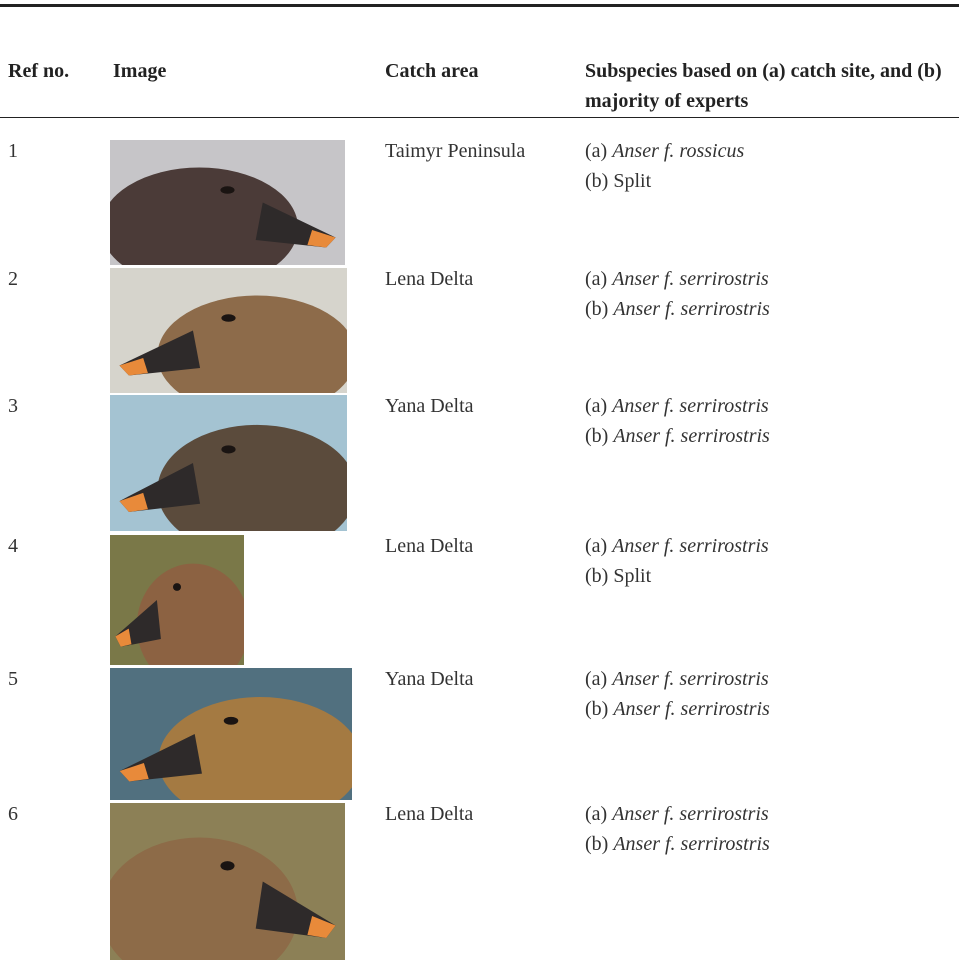  What do you see at coordinates (455, 151) in the screenshot?
I see `area-cell: Taimyr Peninsula` at bounding box center [455, 151].